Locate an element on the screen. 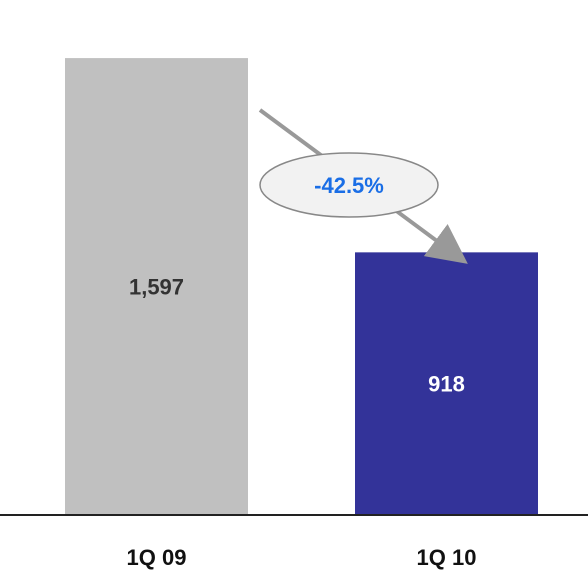  data-label-1q-09: 1,597 is located at coordinates (156, 287).